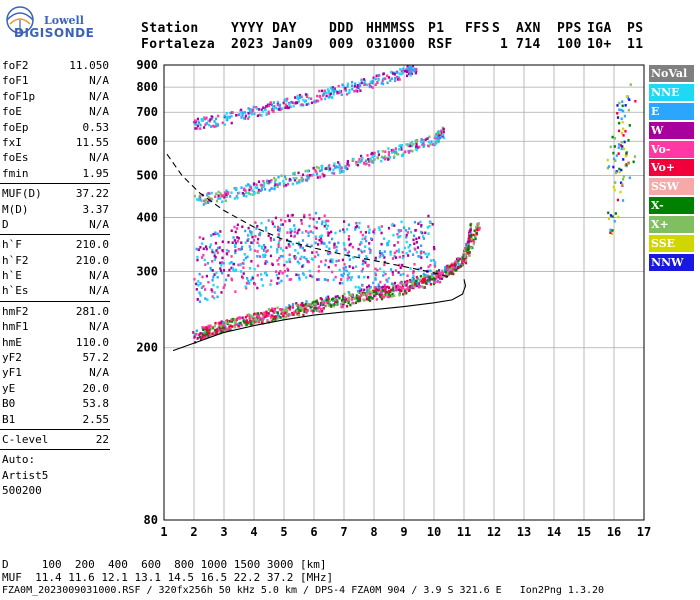  What do you see at coordinates (55, 429) in the screenshot?
I see `divider` at bounding box center [55, 429].